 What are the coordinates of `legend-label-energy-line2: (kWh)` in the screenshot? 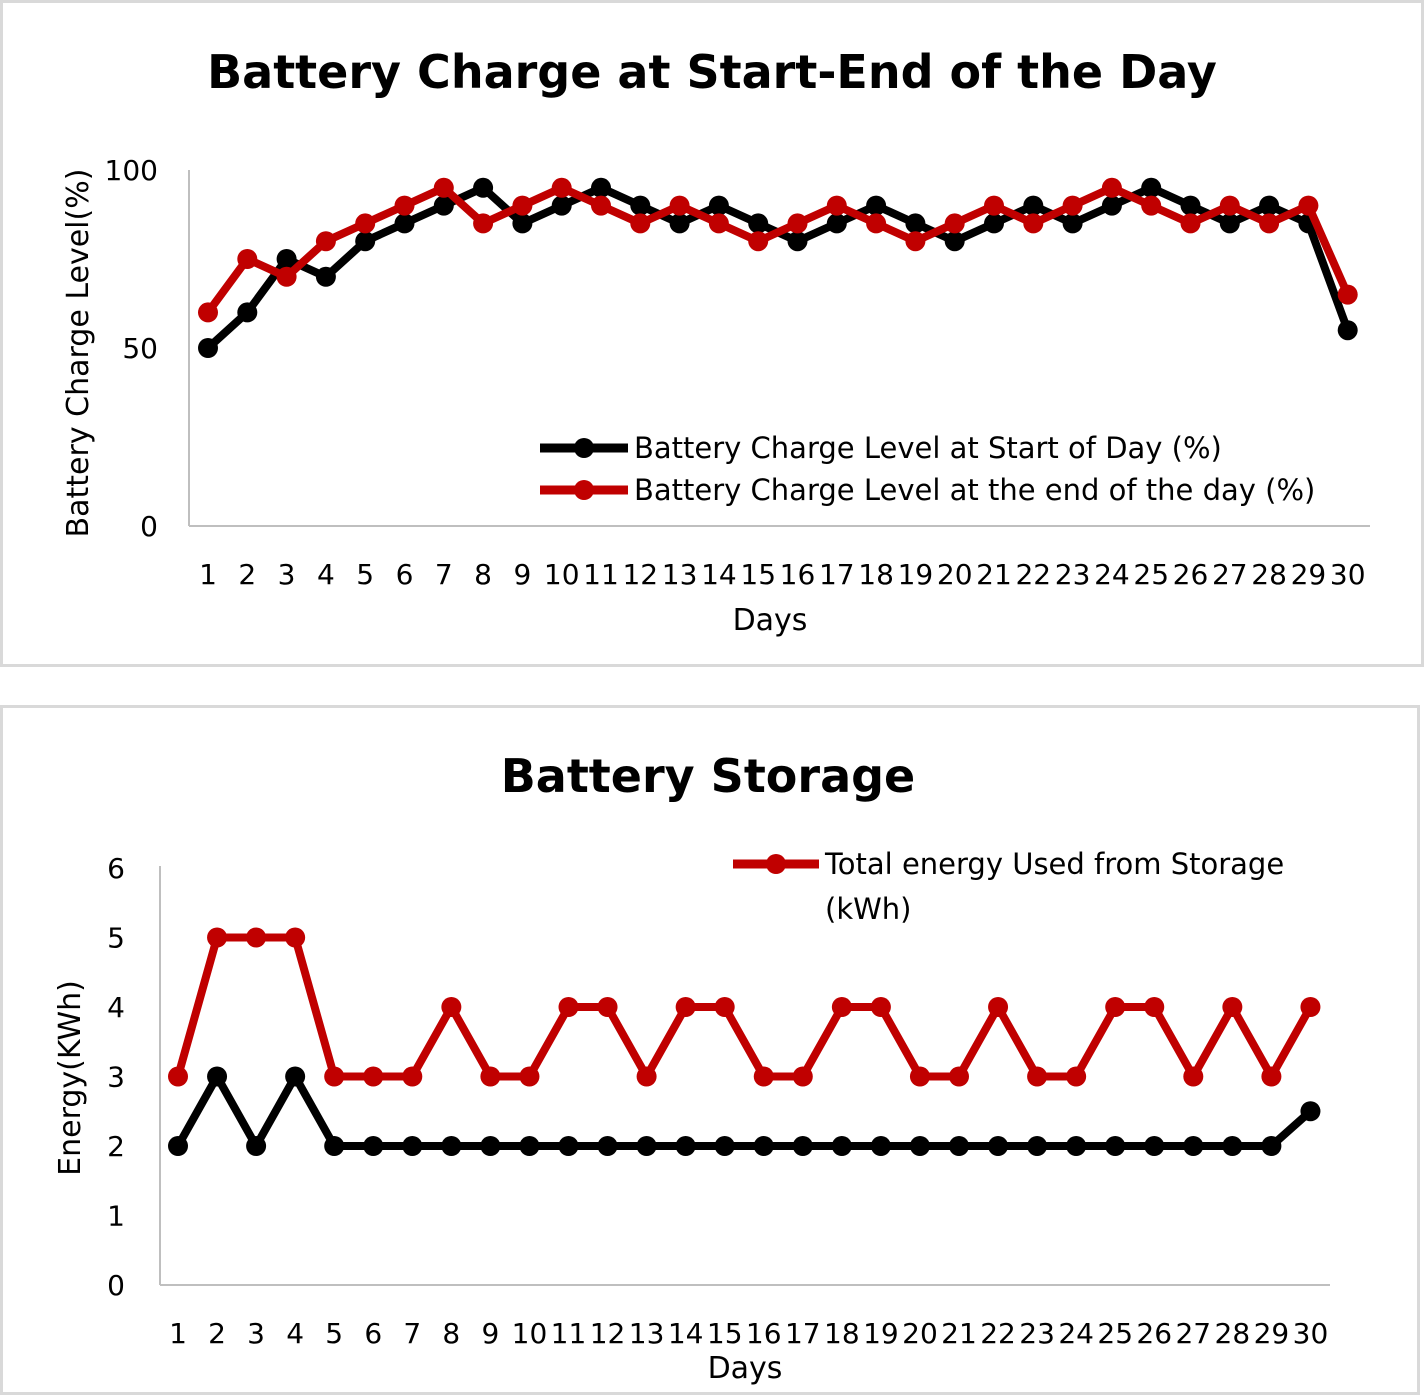 It's located at (868, 909).